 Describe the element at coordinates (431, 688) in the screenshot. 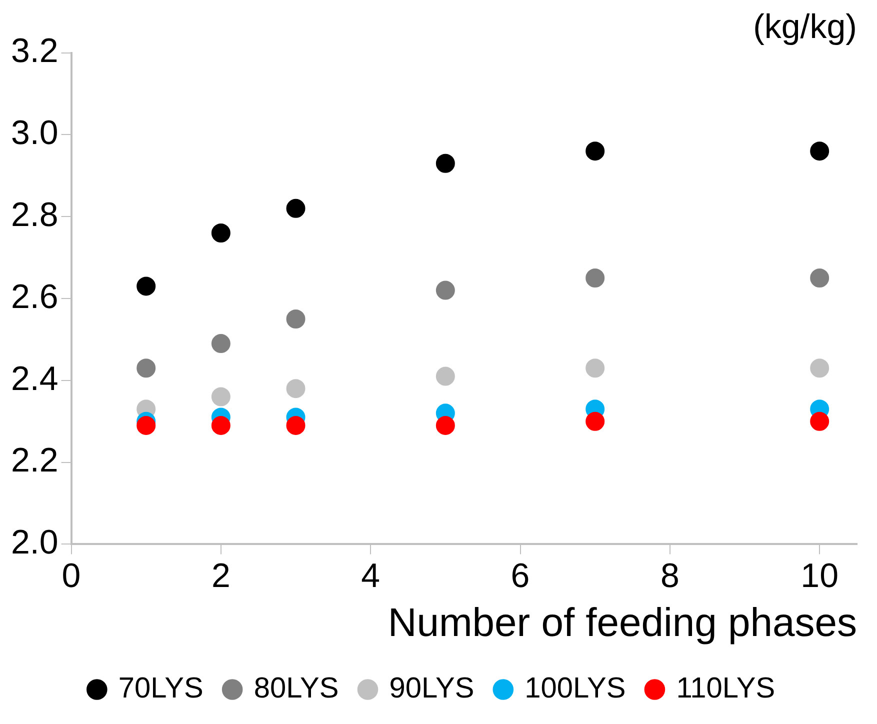

I see `legend-label: 90LYS` at that location.